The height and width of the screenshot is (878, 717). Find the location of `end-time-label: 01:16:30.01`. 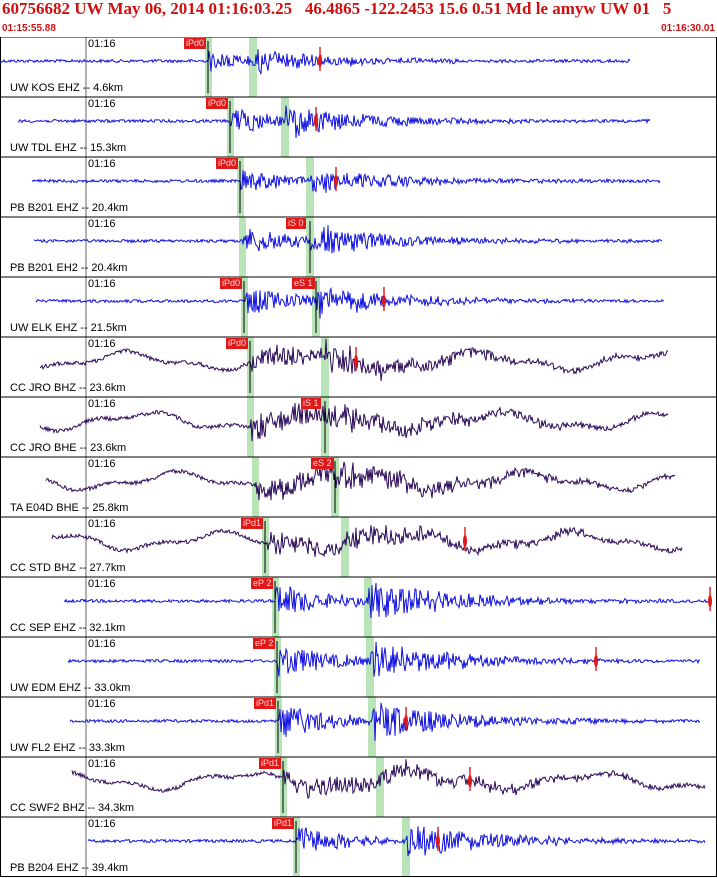

end-time-label: 01:16:30.01 is located at coordinates (688, 28).